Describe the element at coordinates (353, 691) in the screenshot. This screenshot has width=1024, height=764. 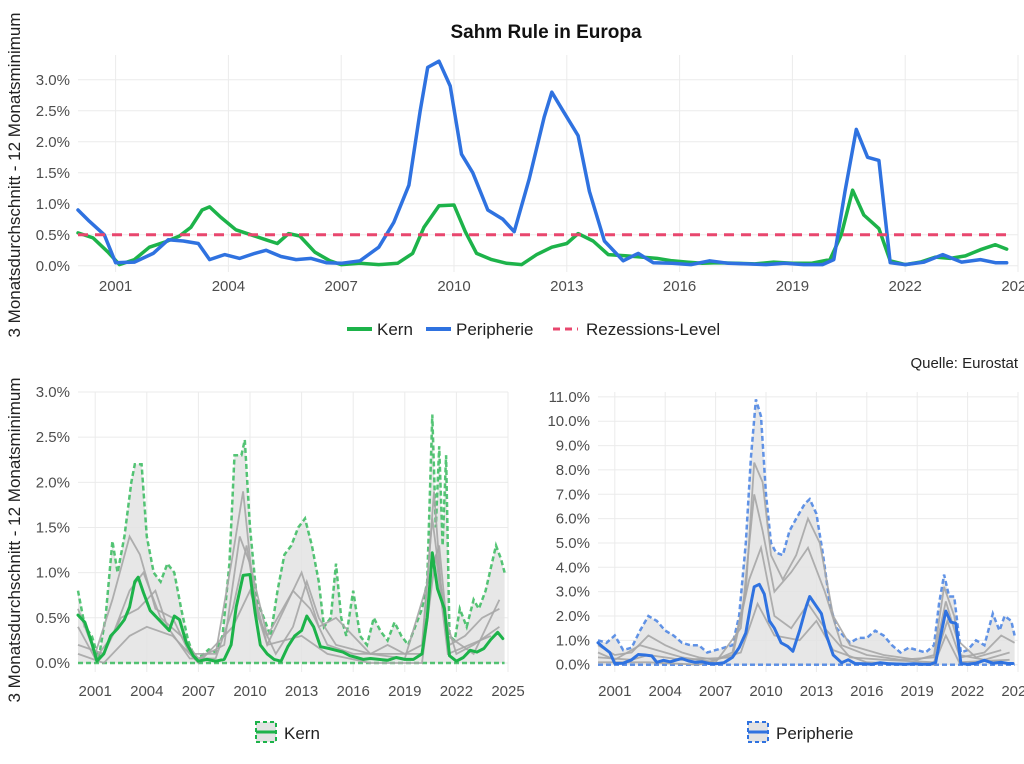
I see `kern-x-tick-label: 2016` at that location.